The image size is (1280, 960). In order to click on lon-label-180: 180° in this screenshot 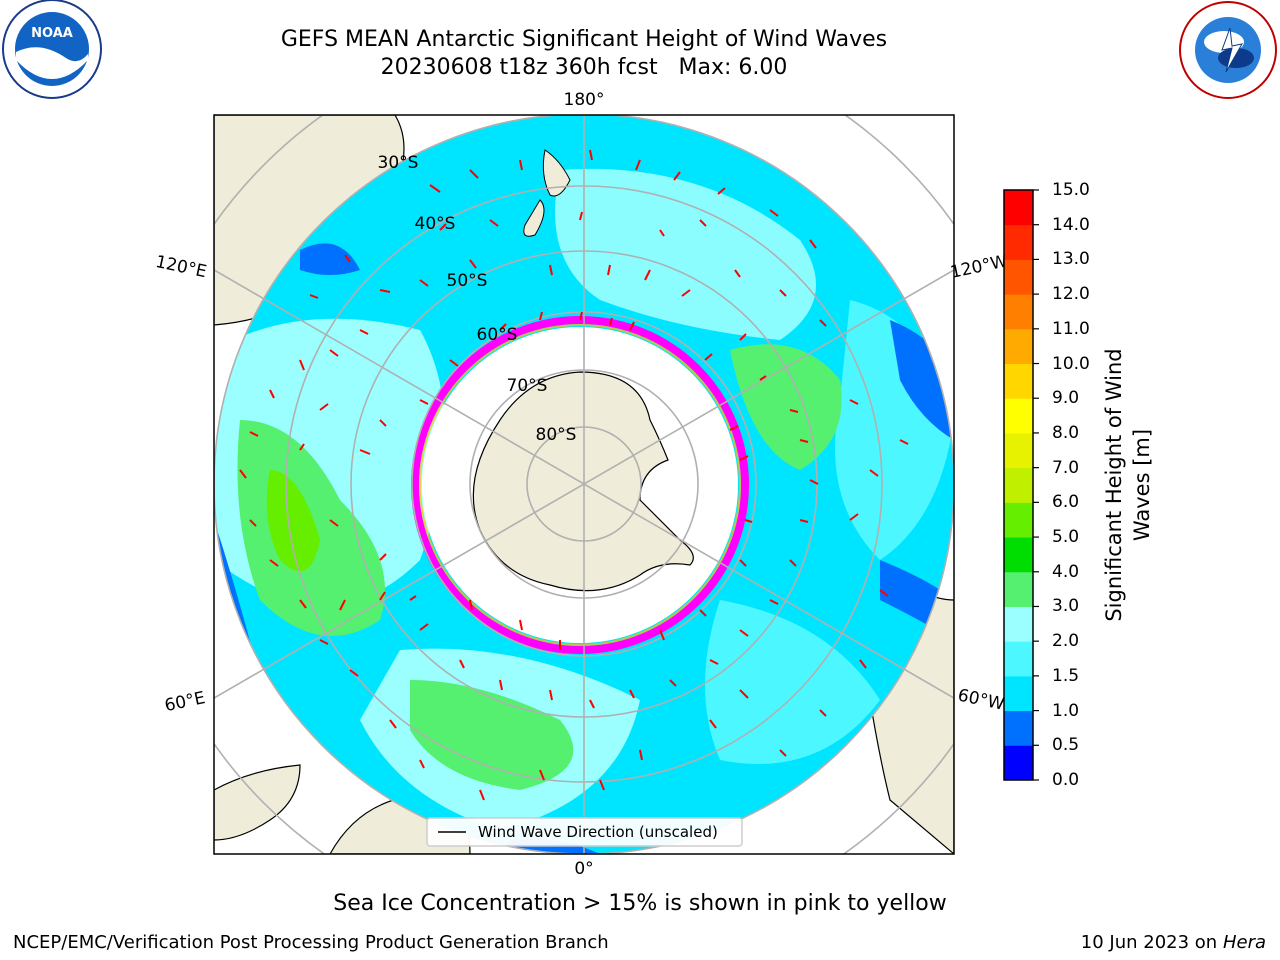, I will do `click(584, 100)`.